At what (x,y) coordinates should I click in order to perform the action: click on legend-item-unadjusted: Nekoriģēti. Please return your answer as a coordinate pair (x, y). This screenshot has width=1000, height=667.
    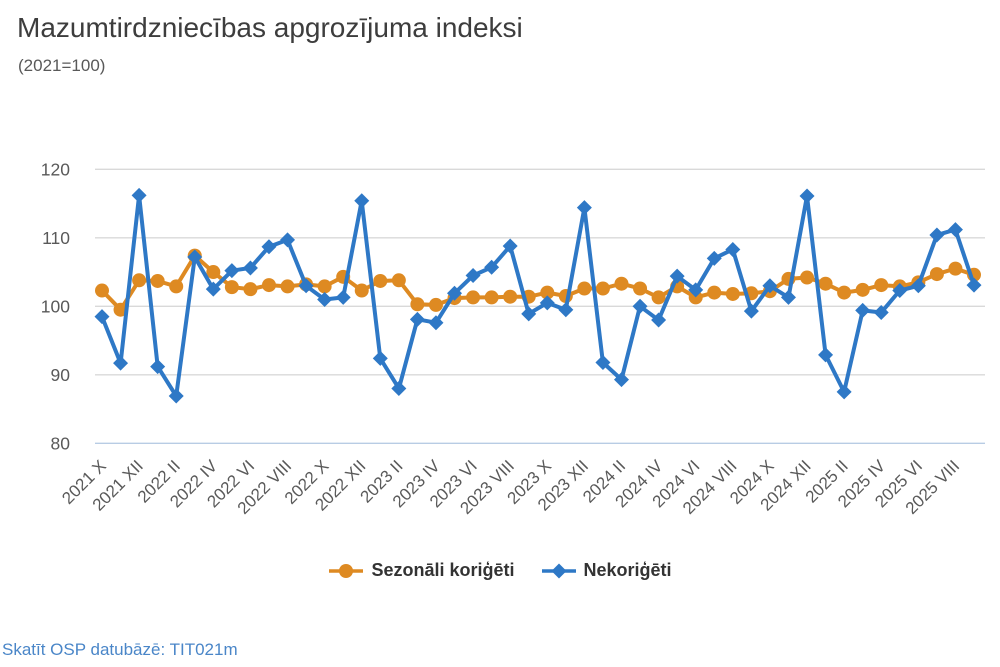
    Looking at the image, I should click on (606, 570).